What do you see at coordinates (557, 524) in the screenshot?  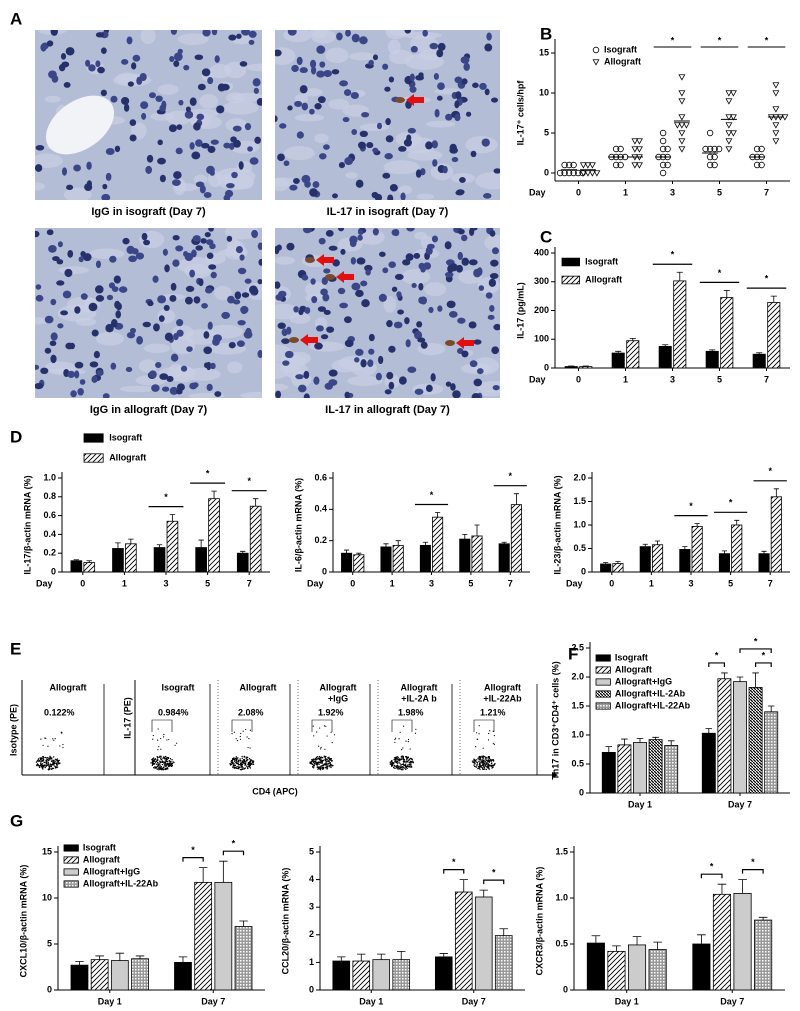 I see `y-axis-label: IL-23/β-actin mRNA (%)` at bounding box center [557, 524].